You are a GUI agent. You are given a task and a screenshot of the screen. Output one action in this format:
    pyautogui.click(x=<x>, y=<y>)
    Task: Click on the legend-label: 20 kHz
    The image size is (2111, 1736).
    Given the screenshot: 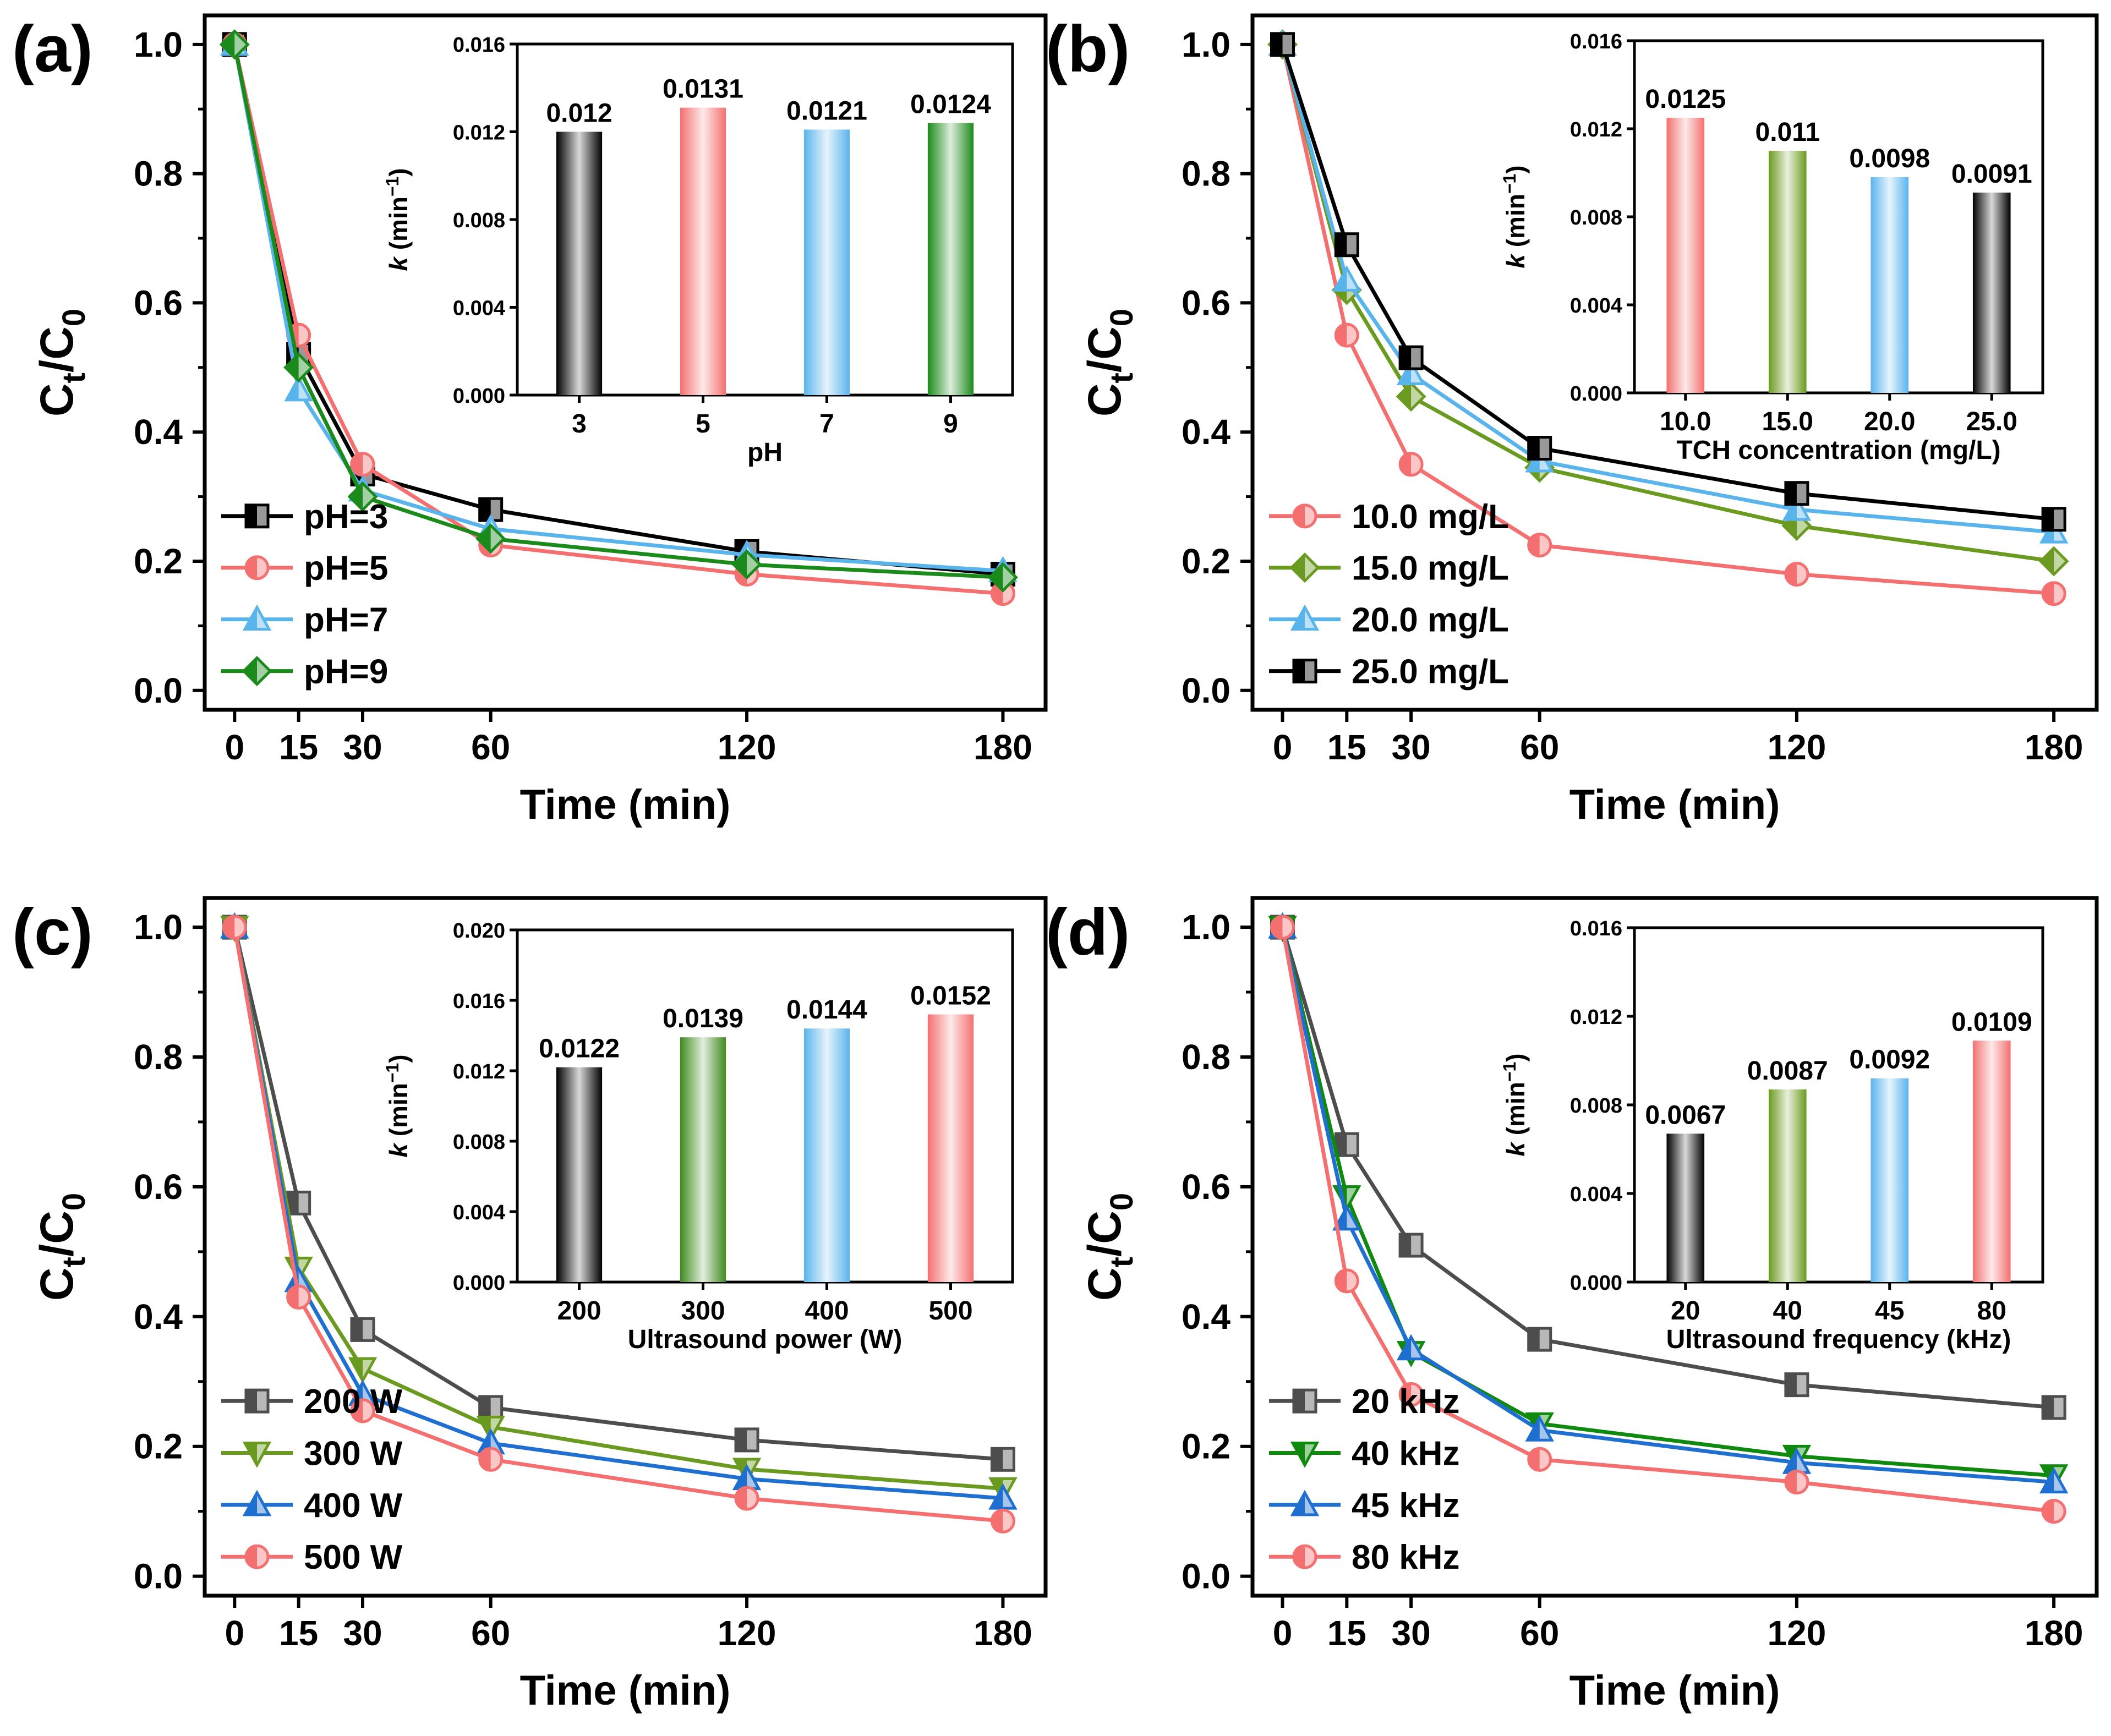 What is the action you would take?
    pyautogui.click(x=1405, y=1402)
    